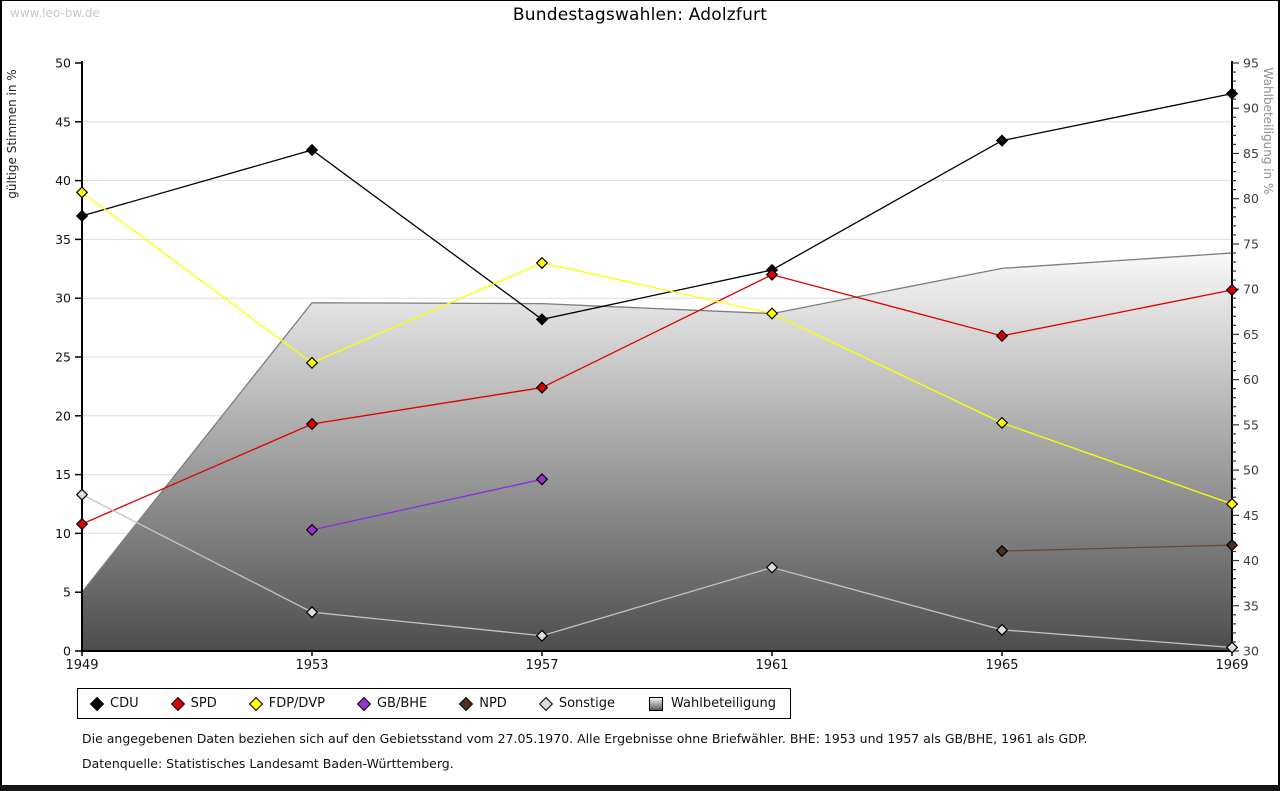 Image resolution: width=1280 pixels, height=791 pixels. I want to click on right-axis-label: Wahlbeteiligung in %, so click(1268, 131).